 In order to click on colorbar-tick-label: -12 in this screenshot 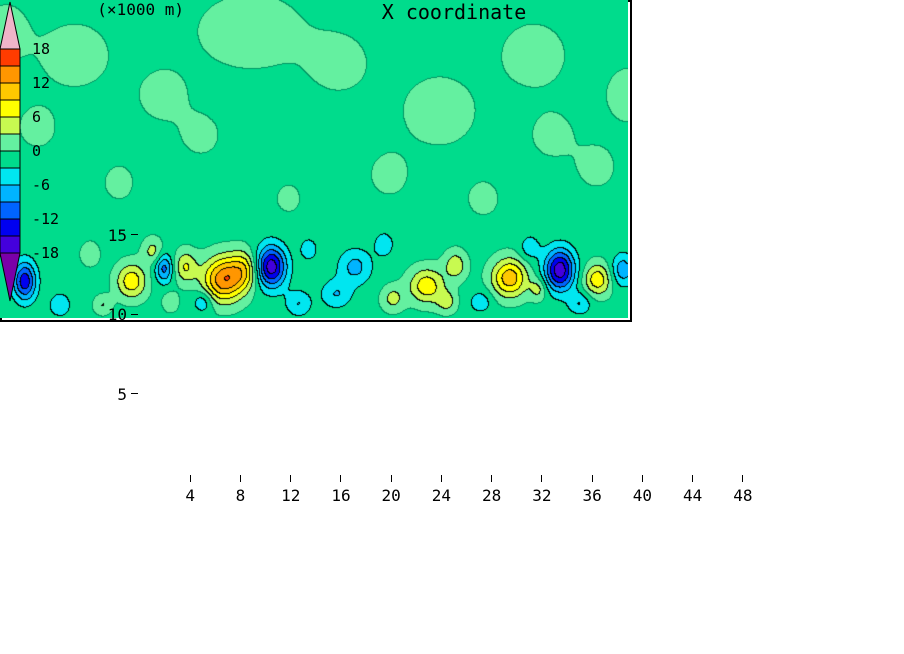, I will do `click(45, 219)`.